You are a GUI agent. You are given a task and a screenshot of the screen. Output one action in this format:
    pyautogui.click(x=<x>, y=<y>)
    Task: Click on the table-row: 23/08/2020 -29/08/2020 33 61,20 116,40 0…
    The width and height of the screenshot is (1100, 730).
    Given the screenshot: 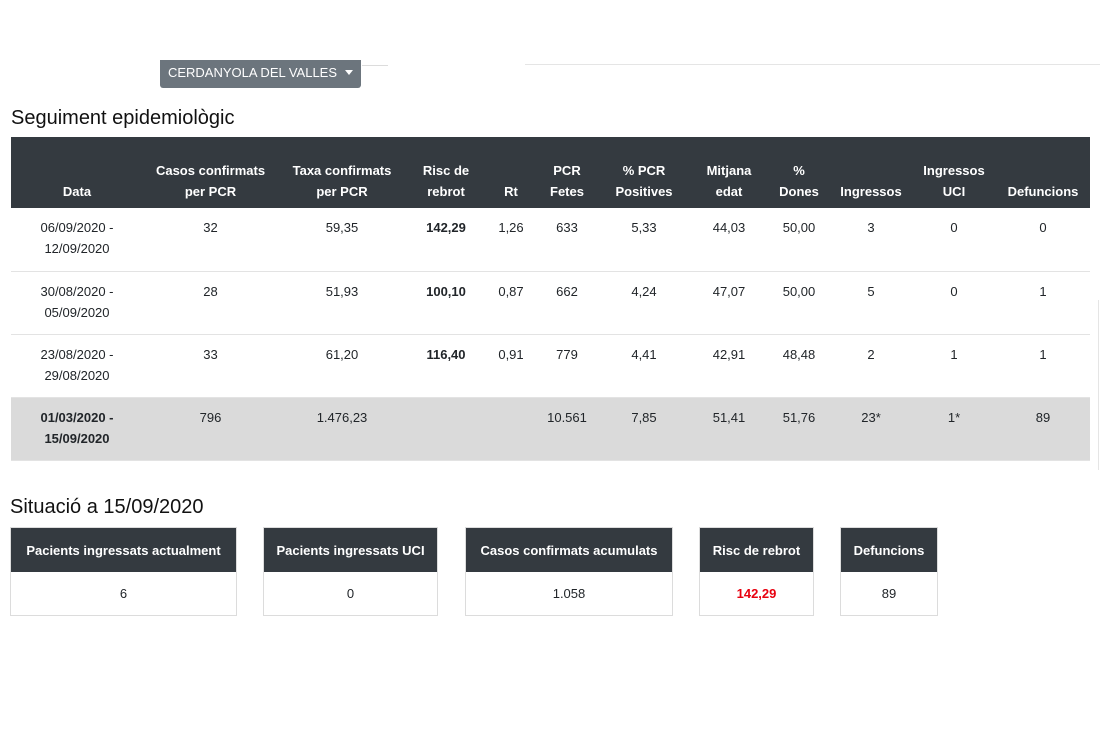 What is the action you would take?
    pyautogui.click(x=550, y=366)
    